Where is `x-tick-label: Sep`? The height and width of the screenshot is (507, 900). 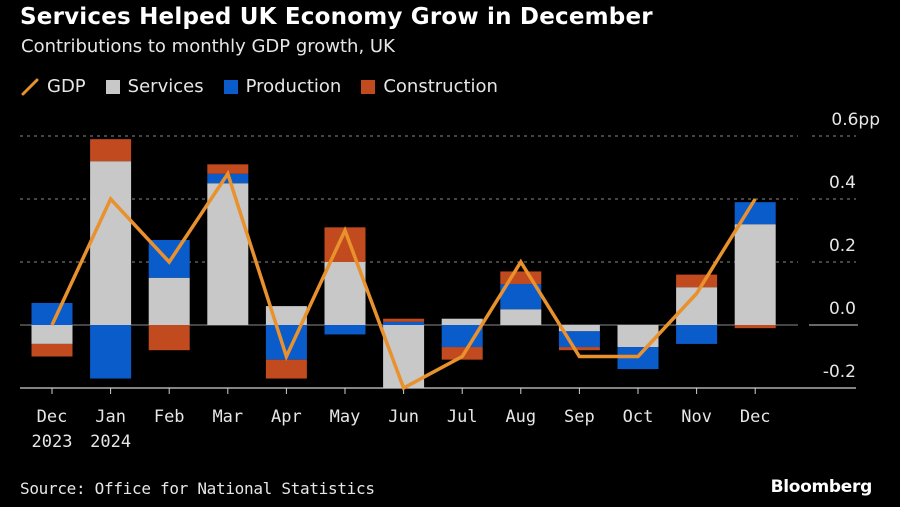 x-tick-label: Sep is located at coordinates (579, 417).